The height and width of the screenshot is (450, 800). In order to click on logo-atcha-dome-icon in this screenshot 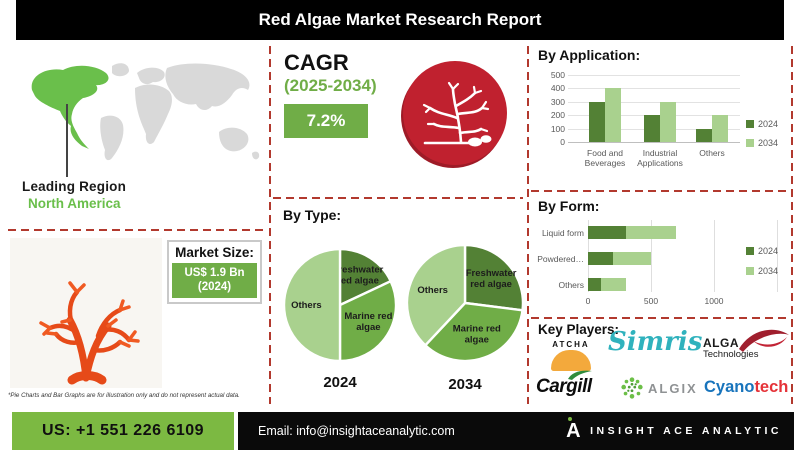, I will do `click(571, 360)`.